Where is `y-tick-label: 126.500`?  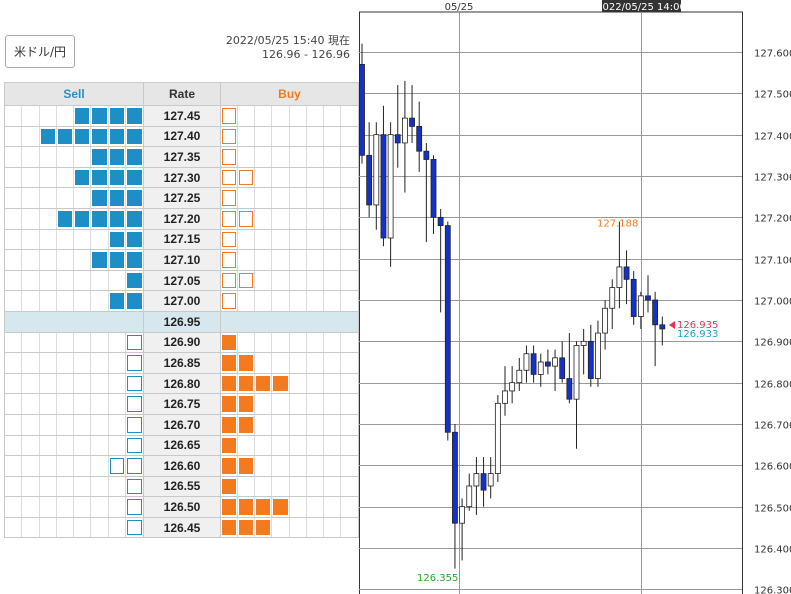 y-tick-label: 126.500 is located at coordinates (772, 509).